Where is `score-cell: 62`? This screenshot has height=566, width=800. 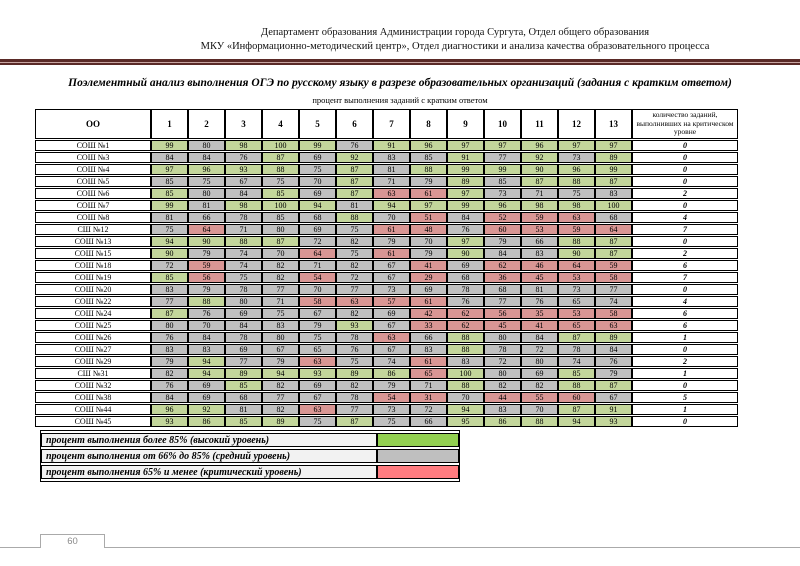 score-cell: 62 is located at coordinates (465, 313).